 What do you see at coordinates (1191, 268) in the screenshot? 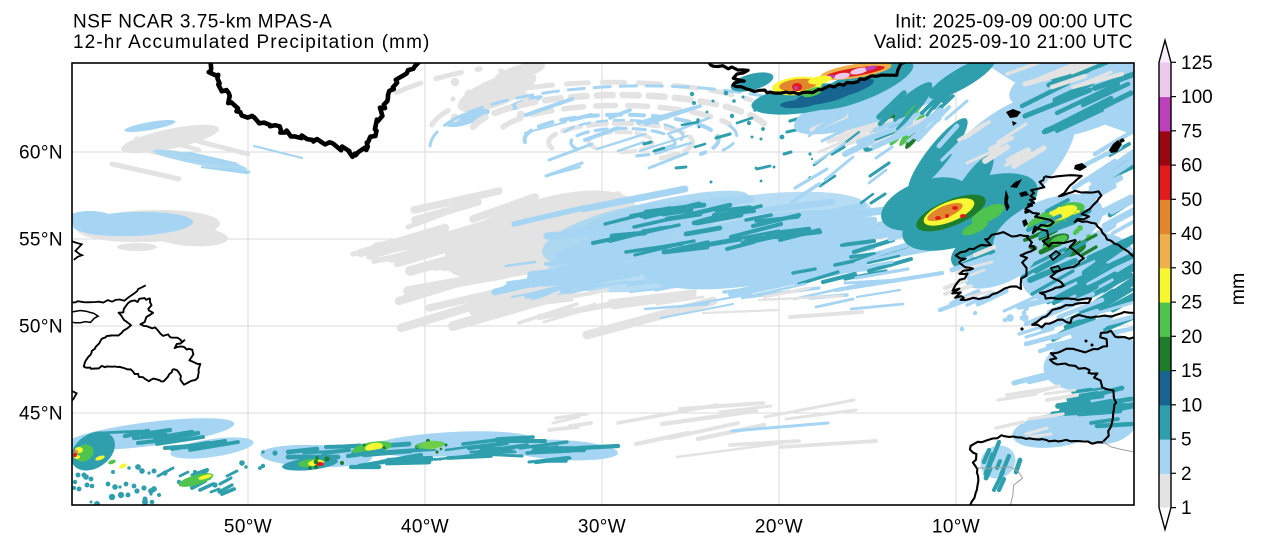
I see `svg-text: 30` at bounding box center [1191, 268].